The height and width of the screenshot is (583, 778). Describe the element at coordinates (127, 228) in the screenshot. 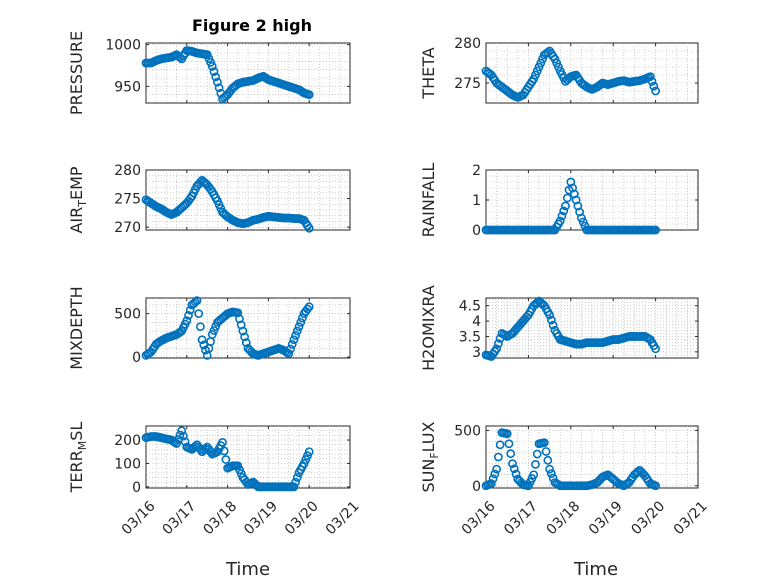

I see `y-tick-label: 270` at that location.